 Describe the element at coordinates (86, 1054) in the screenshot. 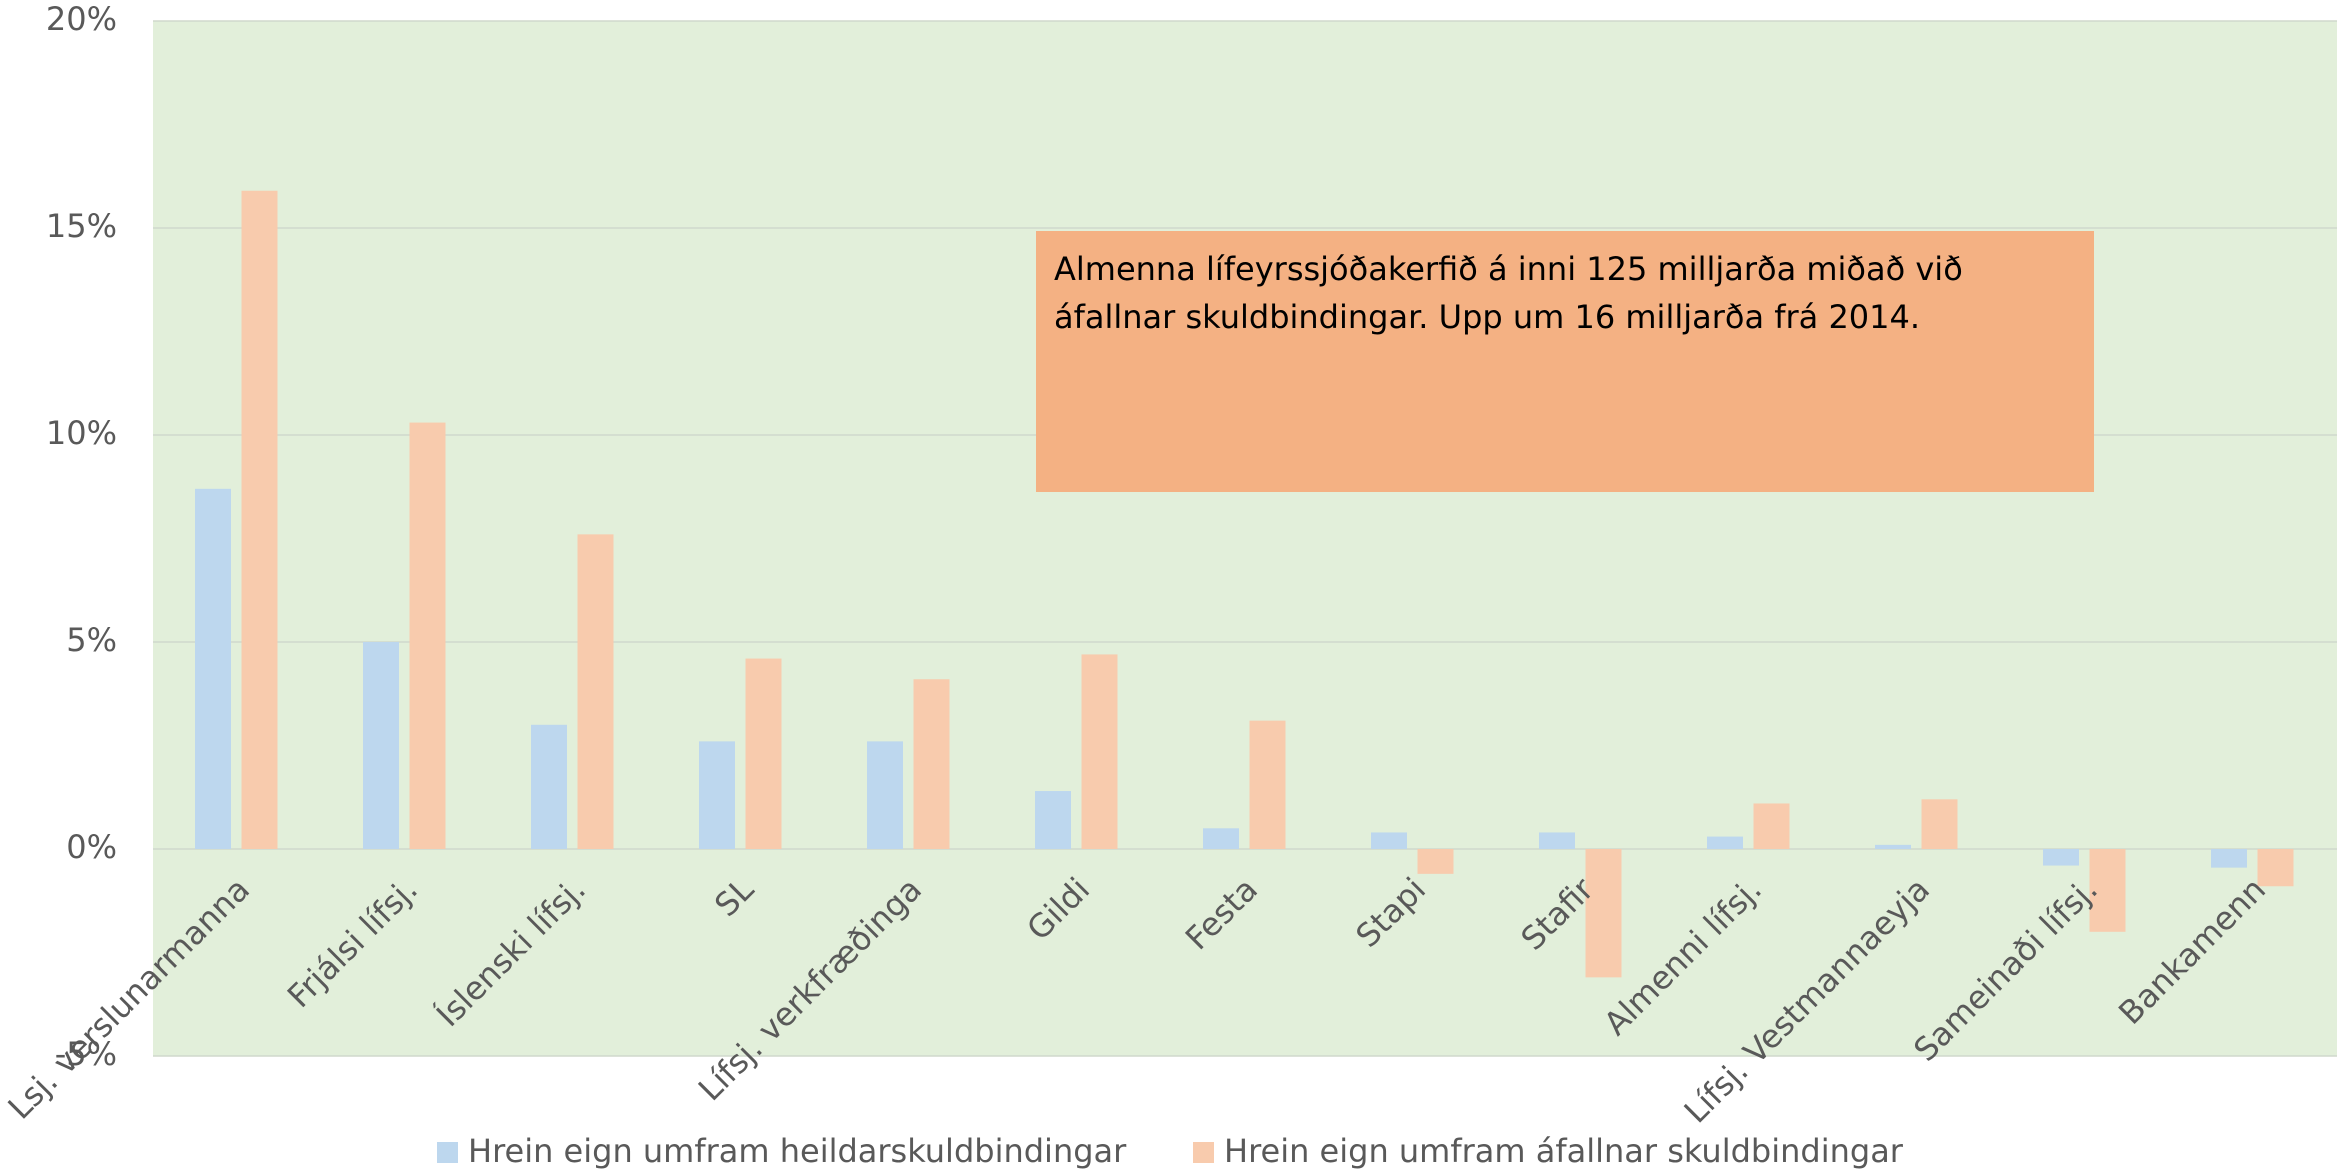

I see `y-tick-label: -5%` at that location.